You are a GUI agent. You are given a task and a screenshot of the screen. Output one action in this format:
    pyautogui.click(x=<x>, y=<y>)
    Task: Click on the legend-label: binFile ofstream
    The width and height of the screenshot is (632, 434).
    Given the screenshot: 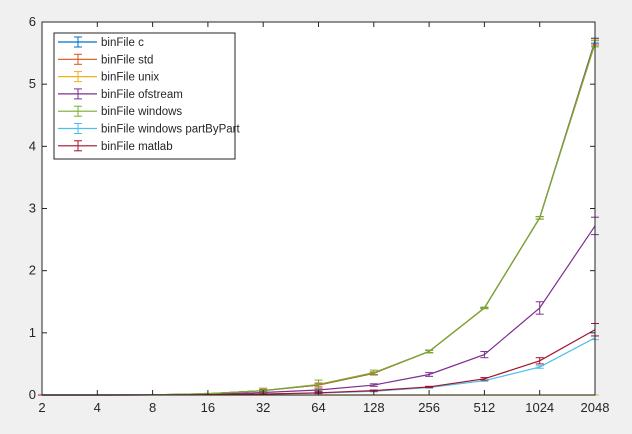 What is the action you would take?
    pyautogui.click(x=142, y=95)
    